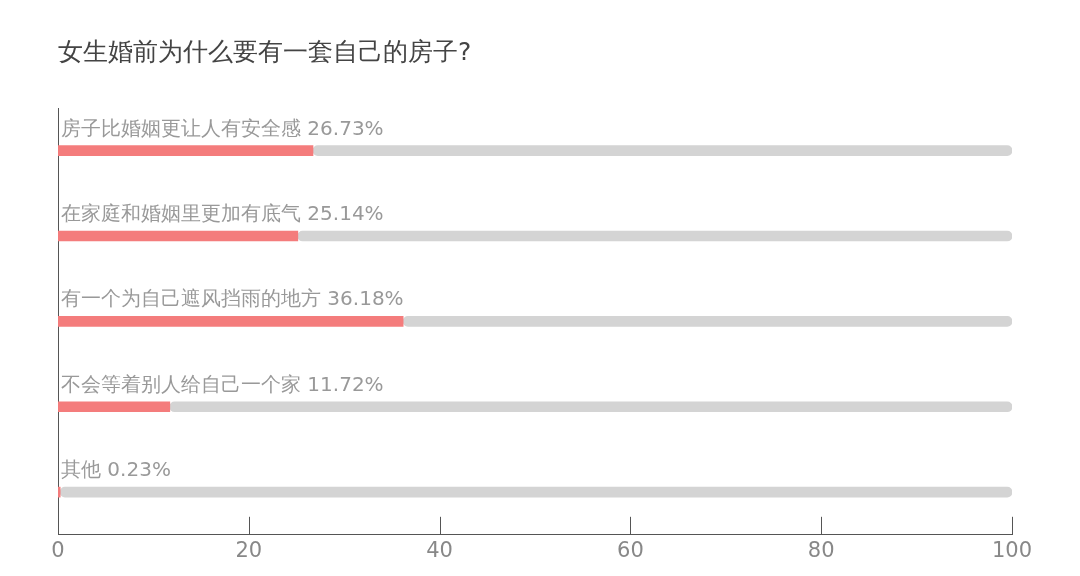 The width and height of the screenshot is (1080, 576). I want to click on category-label: 有一个为自己遮风挡雨的地方 36.18%, so click(232, 298).